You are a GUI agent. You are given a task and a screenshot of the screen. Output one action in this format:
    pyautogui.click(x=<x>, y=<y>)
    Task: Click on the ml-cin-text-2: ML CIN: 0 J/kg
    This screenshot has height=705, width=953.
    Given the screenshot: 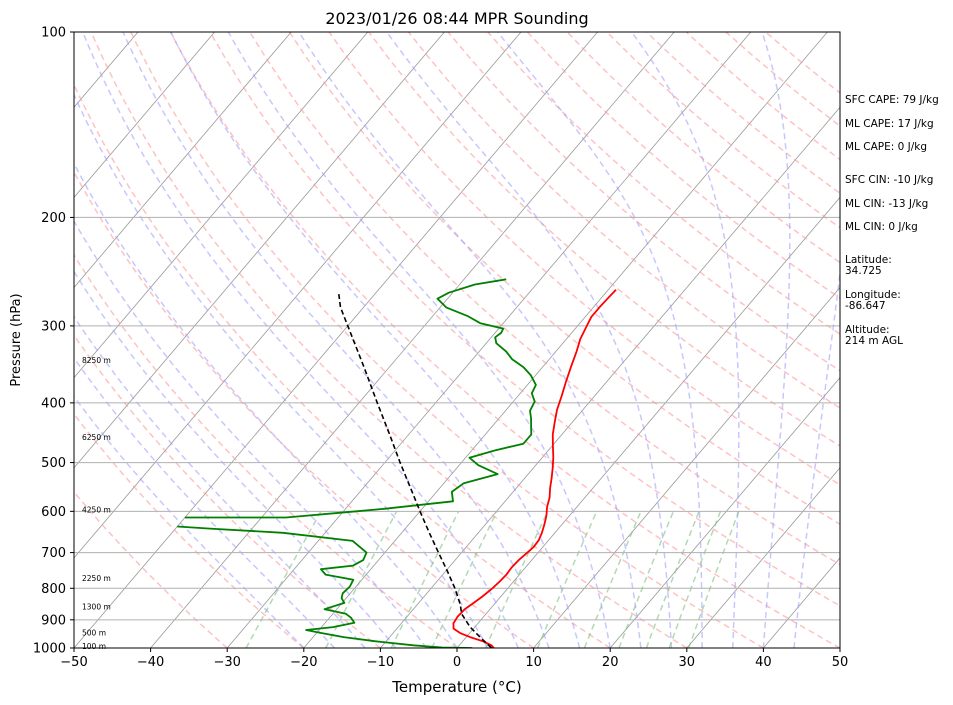 What is the action you would take?
    pyautogui.click(x=881, y=227)
    